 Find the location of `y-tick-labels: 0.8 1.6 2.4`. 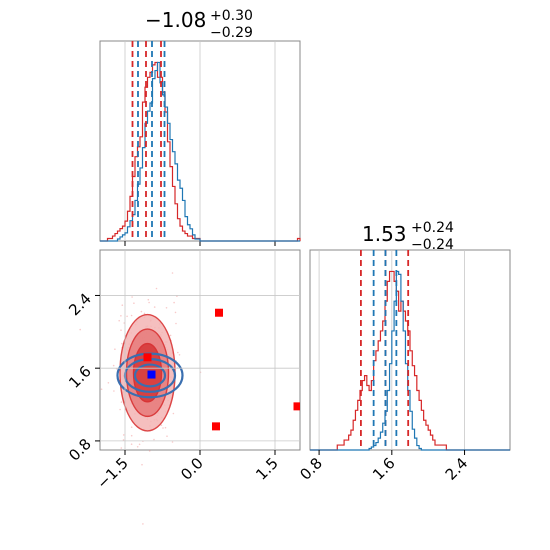

y-tick-labels: 0.8 1.6 2.4 is located at coordinates (80, 377).